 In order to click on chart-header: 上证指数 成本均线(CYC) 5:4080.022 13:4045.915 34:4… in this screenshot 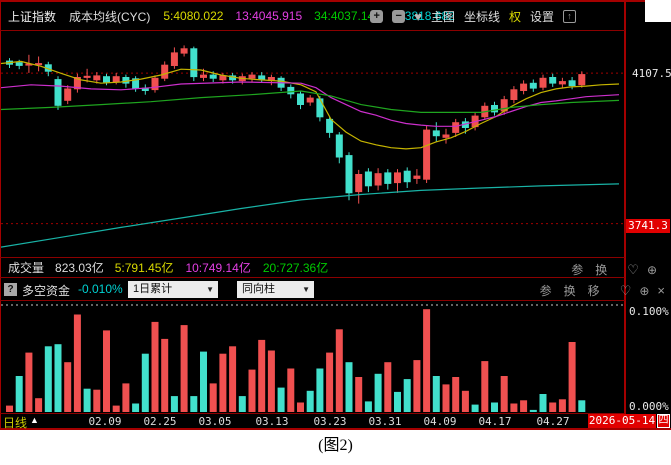, I will do `click(312, 16)`.